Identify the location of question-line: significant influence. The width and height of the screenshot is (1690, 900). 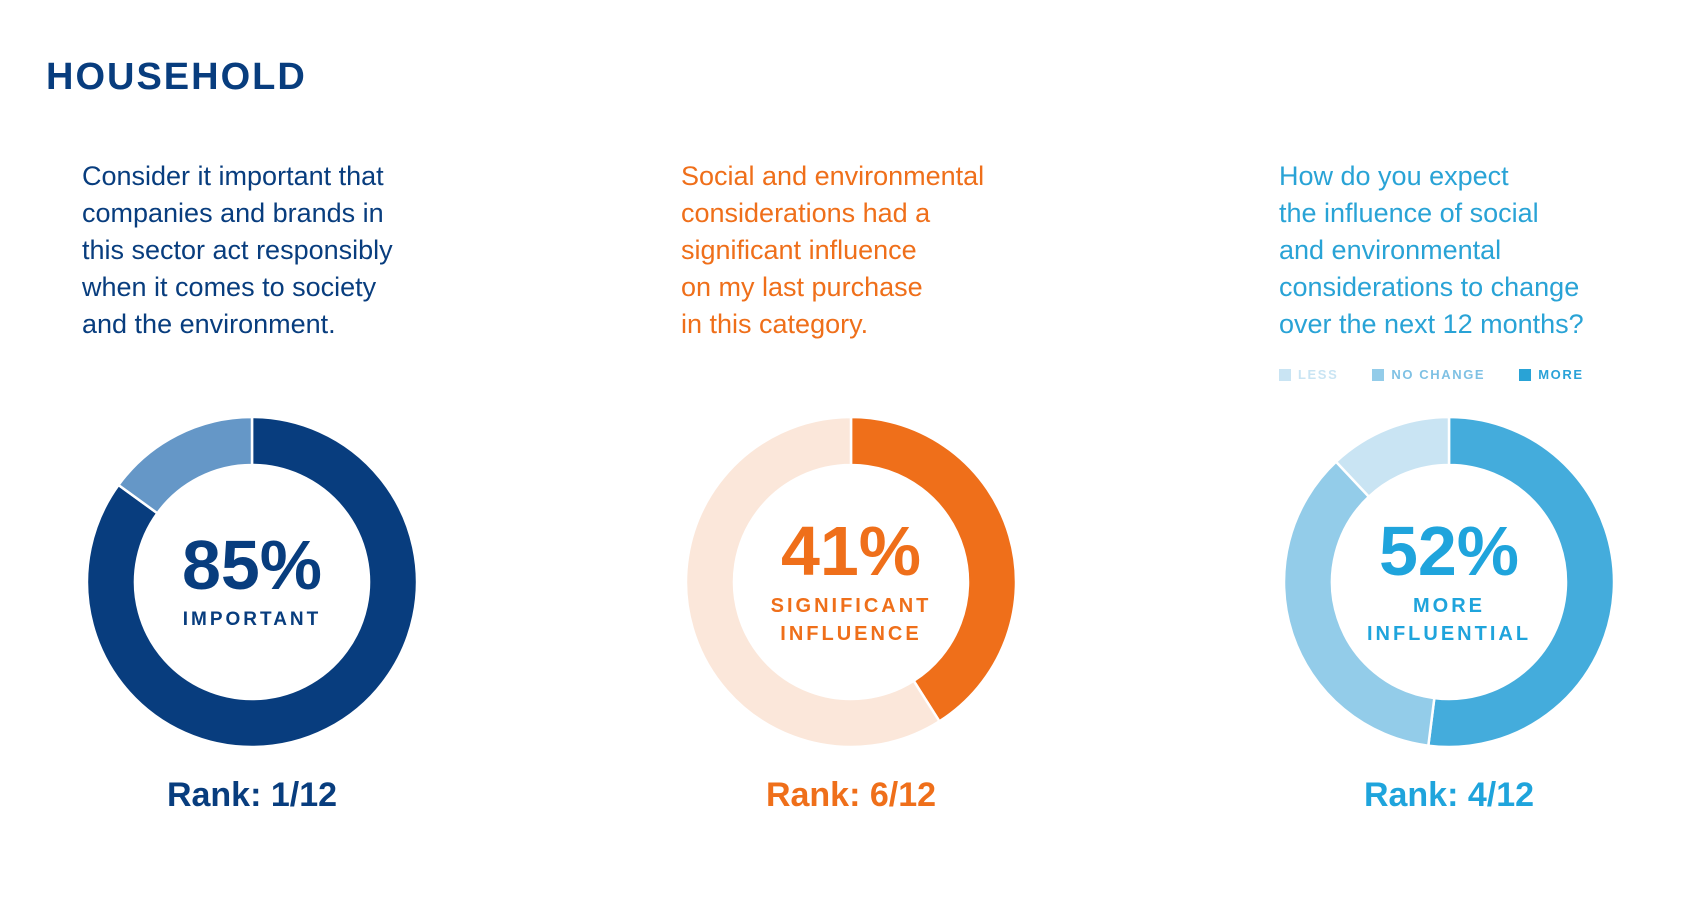
(799, 250).